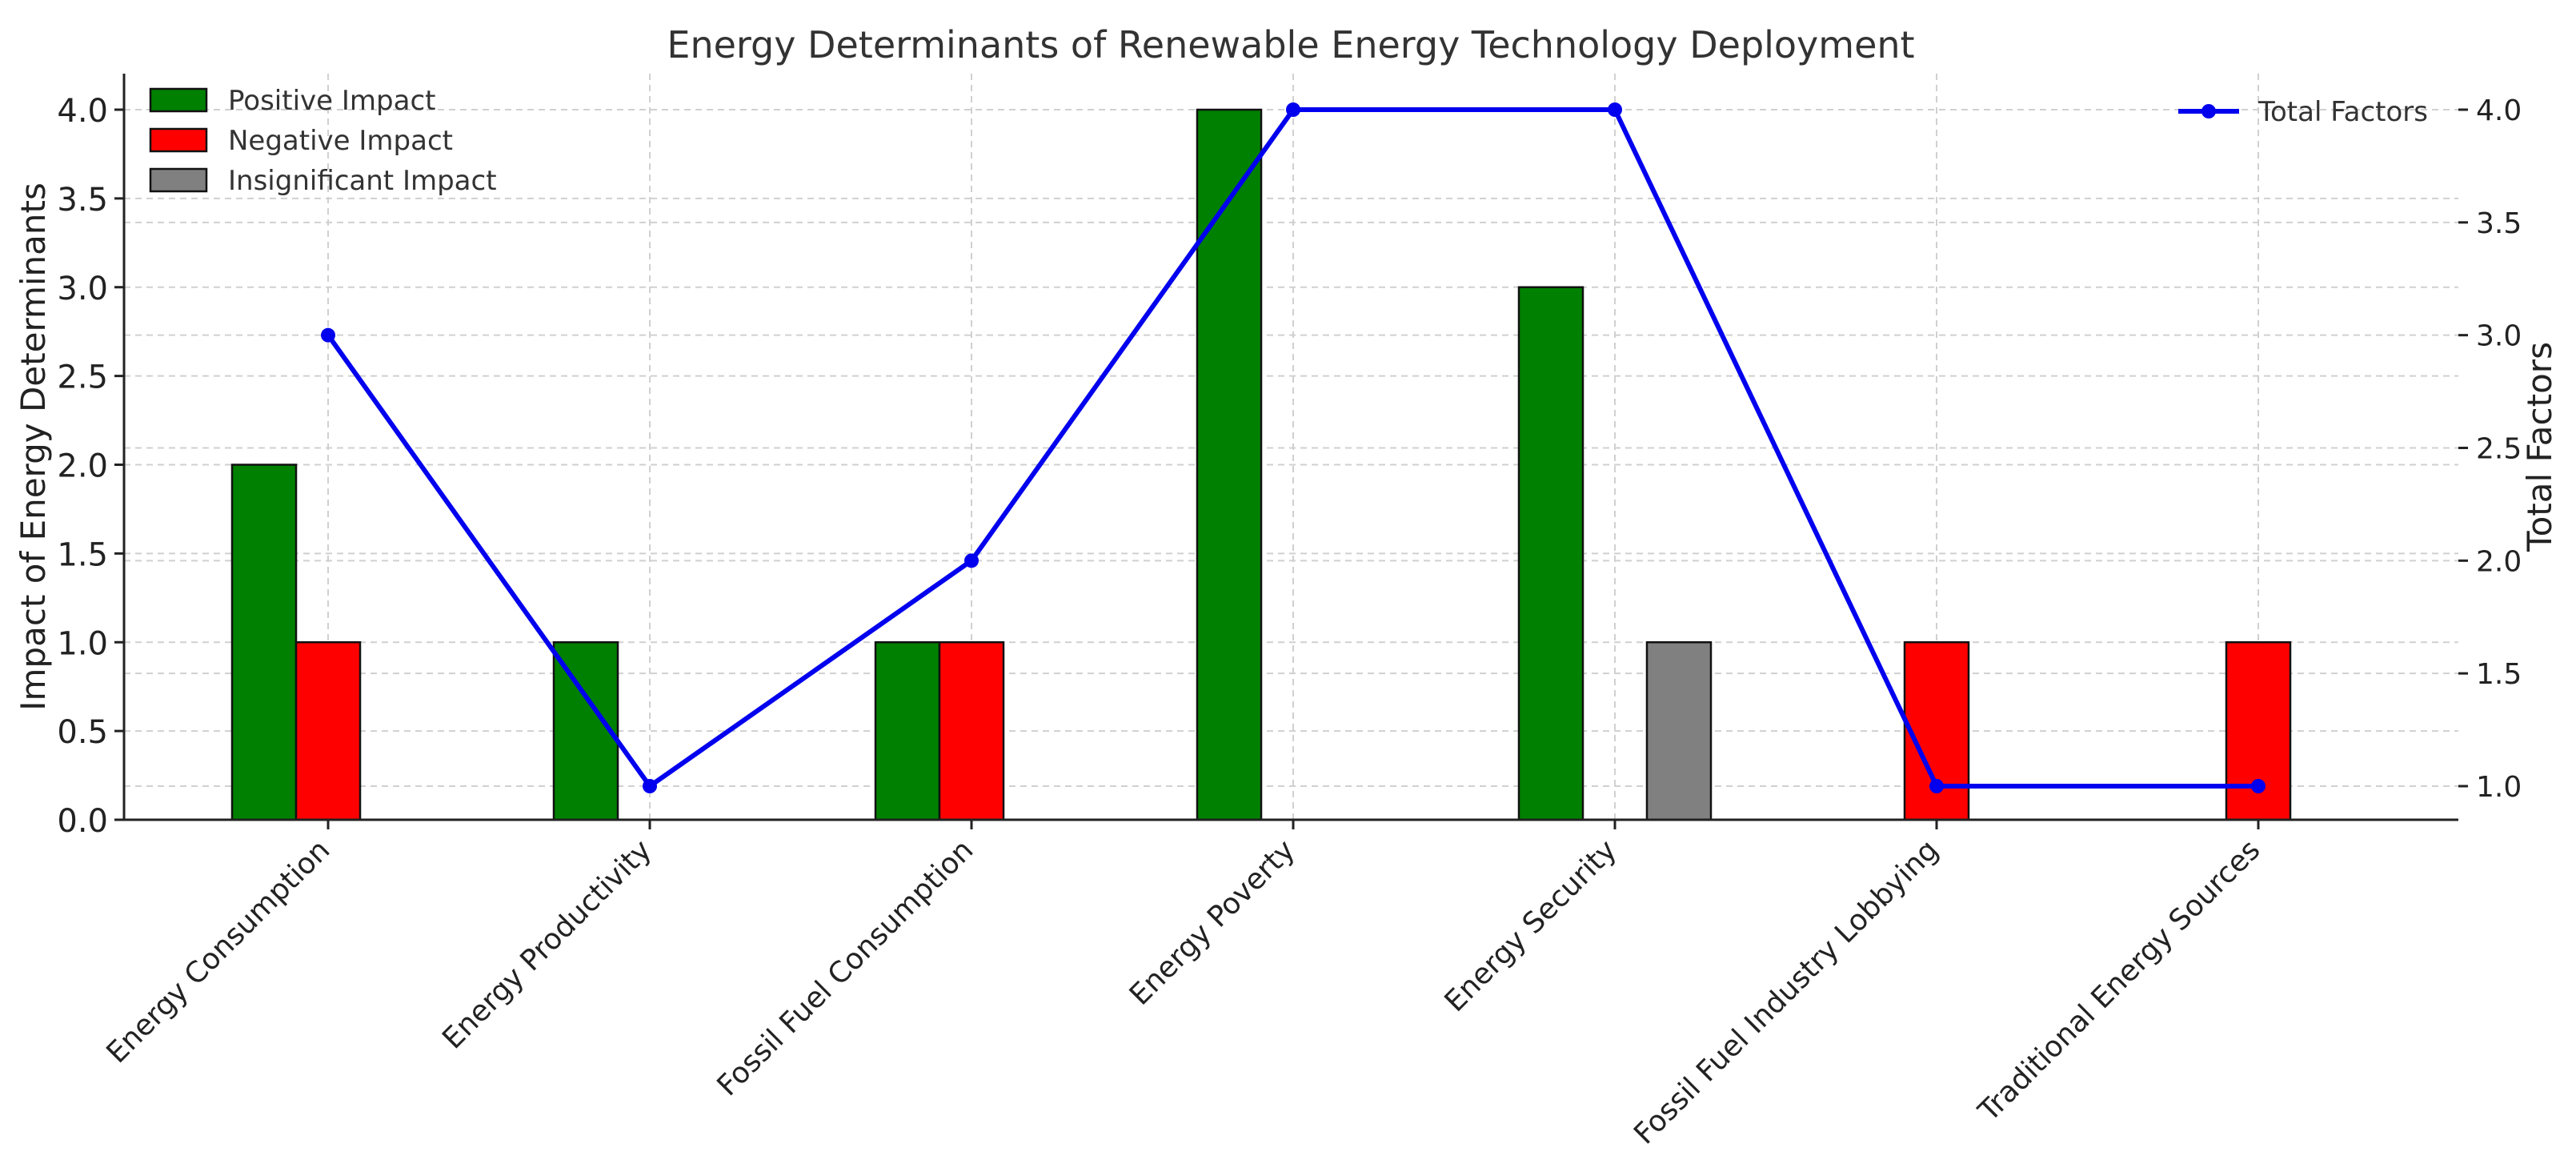 The height and width of the screenshot is (1156, 2576). Describe the element at coordinates (2539, 447) in the screenshot. I see `y2-axis-label: Total Factors` at that location.